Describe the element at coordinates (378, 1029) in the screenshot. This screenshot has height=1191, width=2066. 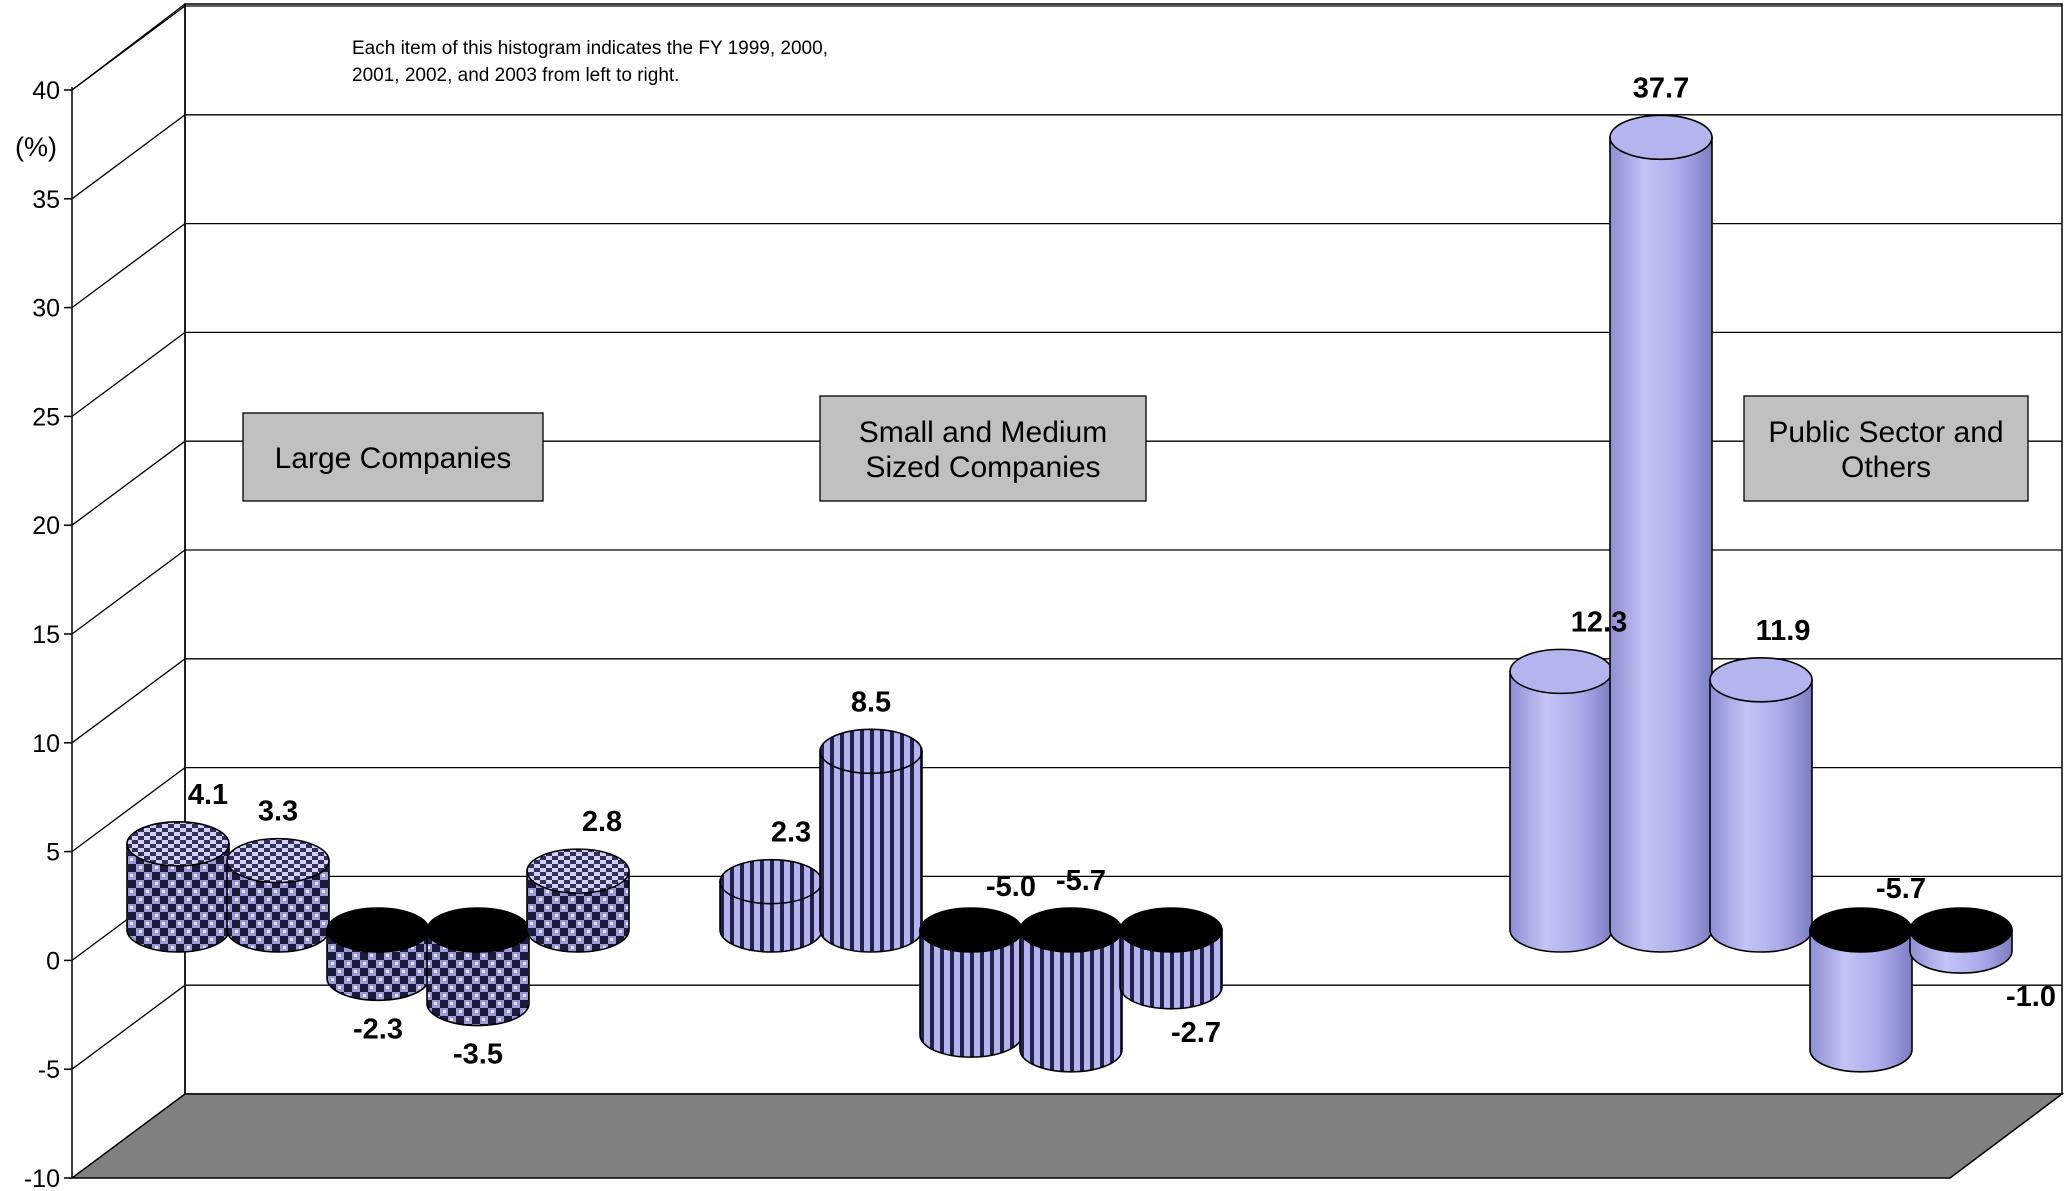
I see `data-label: -2.3` at that location.